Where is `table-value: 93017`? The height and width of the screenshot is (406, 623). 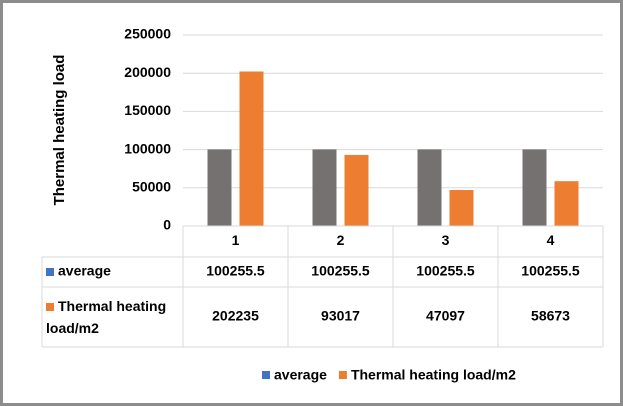
table-value: 93017 is located at coordinates (340, 316).